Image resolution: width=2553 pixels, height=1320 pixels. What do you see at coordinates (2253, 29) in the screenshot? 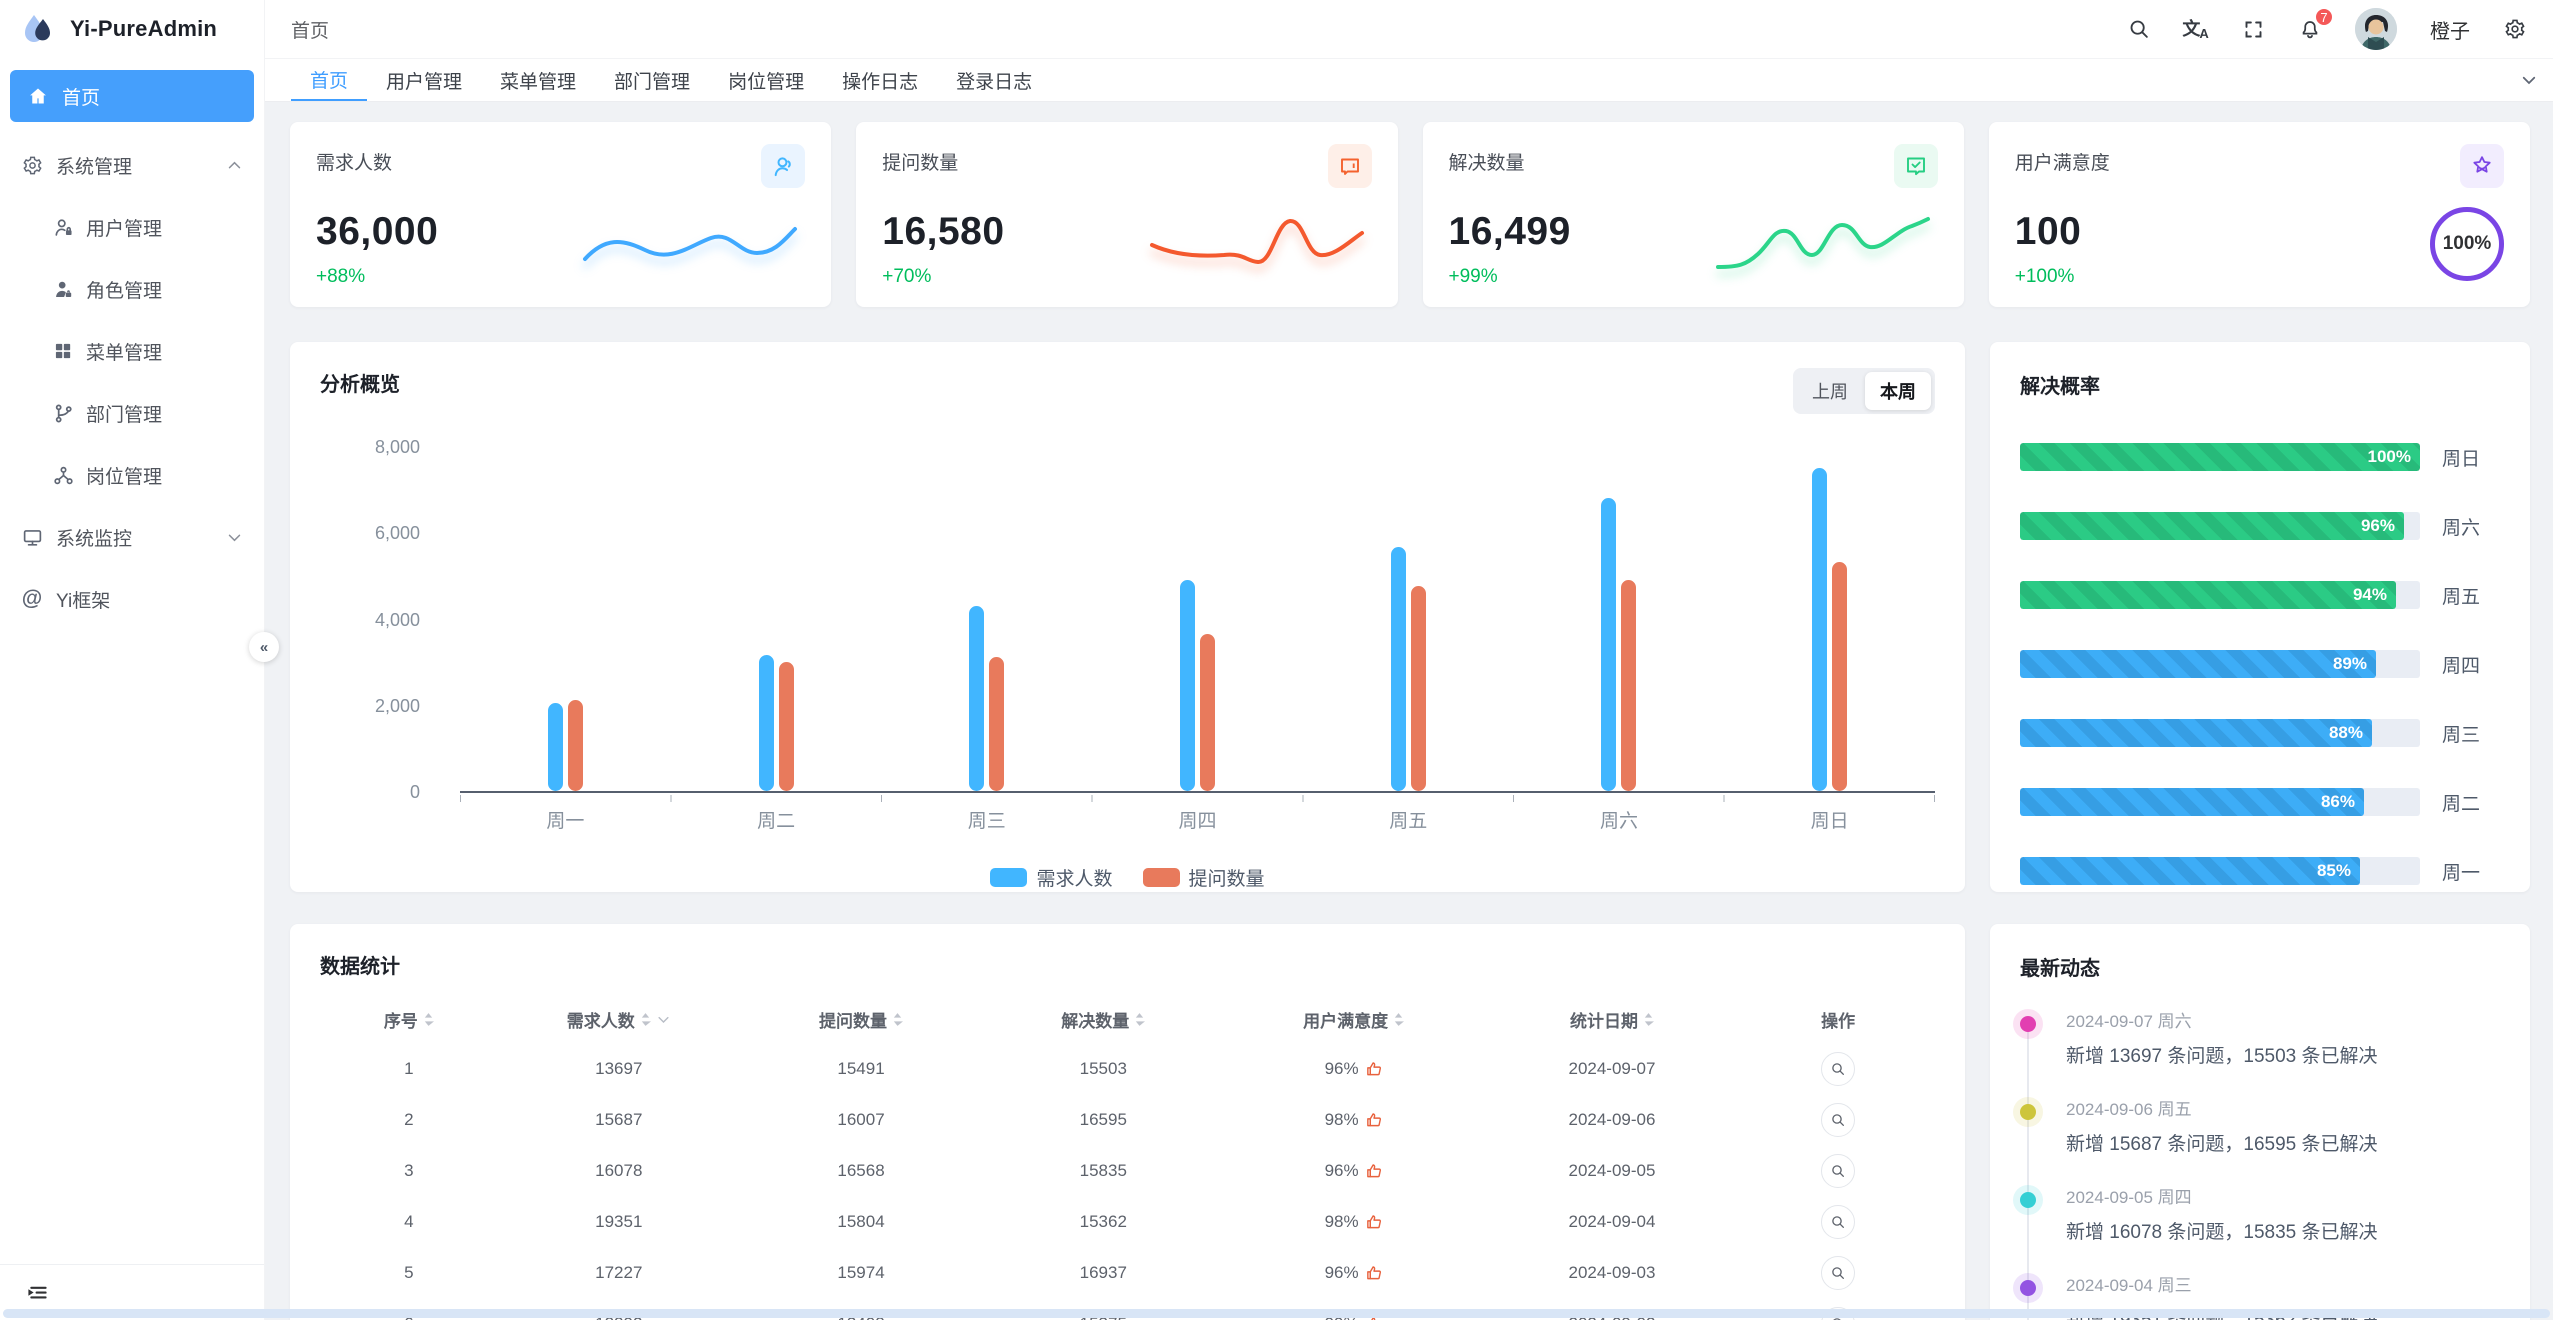
I see `fullscreen-icon` at bounding box center [2253, 29].